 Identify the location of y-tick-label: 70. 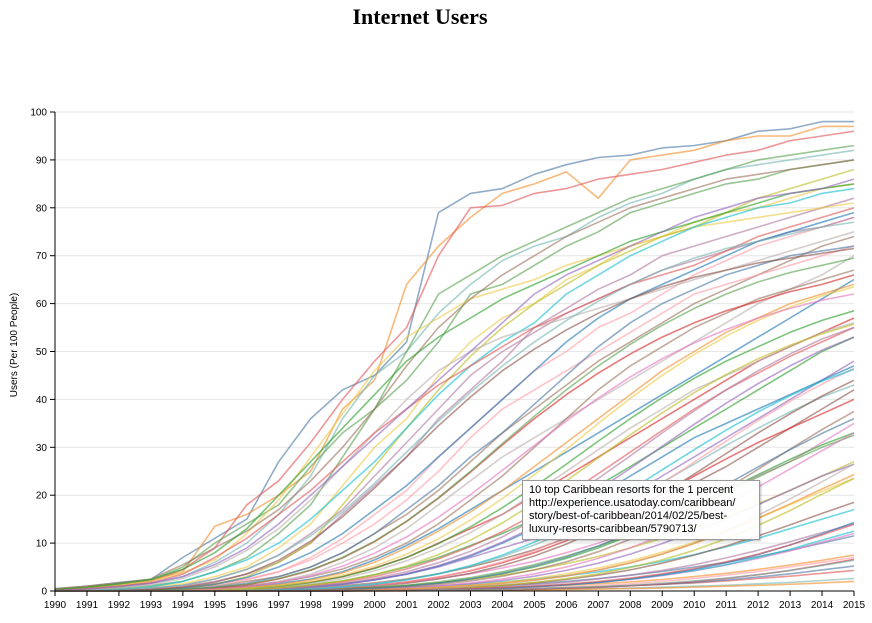
(42, 256).